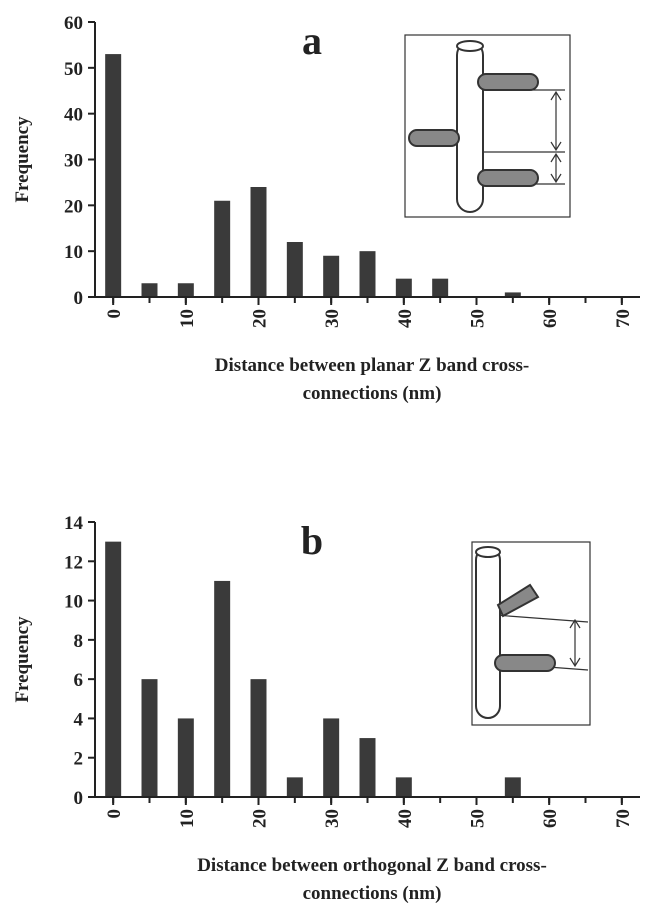  What do you see at coordinates (312, 40) in the screenshot?
I see `panel-label: a` at bounding box center [312, 40].